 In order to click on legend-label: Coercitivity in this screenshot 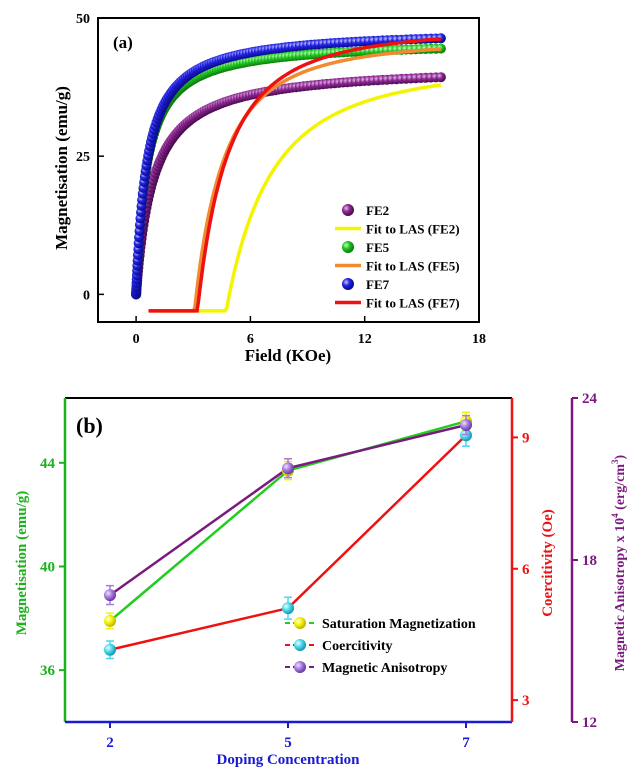, I will do `click(357, 646)`.